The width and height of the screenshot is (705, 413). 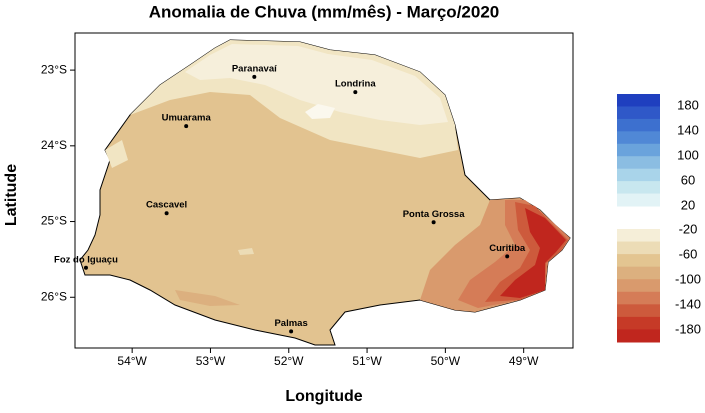 I want to click on colorbar-label: -20, so click(x=688, y=228).